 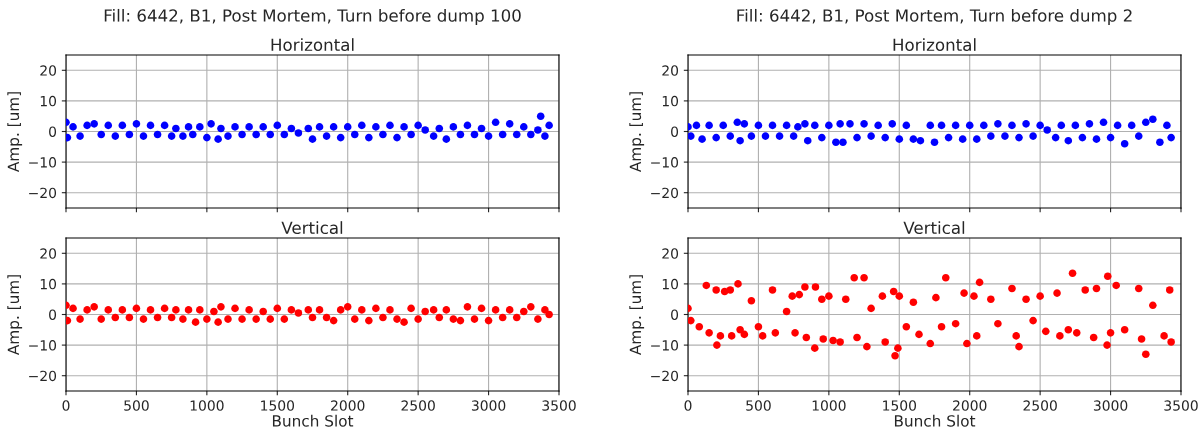 I want to click on chart-title: Fill: 6442, B1, Post Mortem, Turn before dump 2, so click(x=934, y=17).